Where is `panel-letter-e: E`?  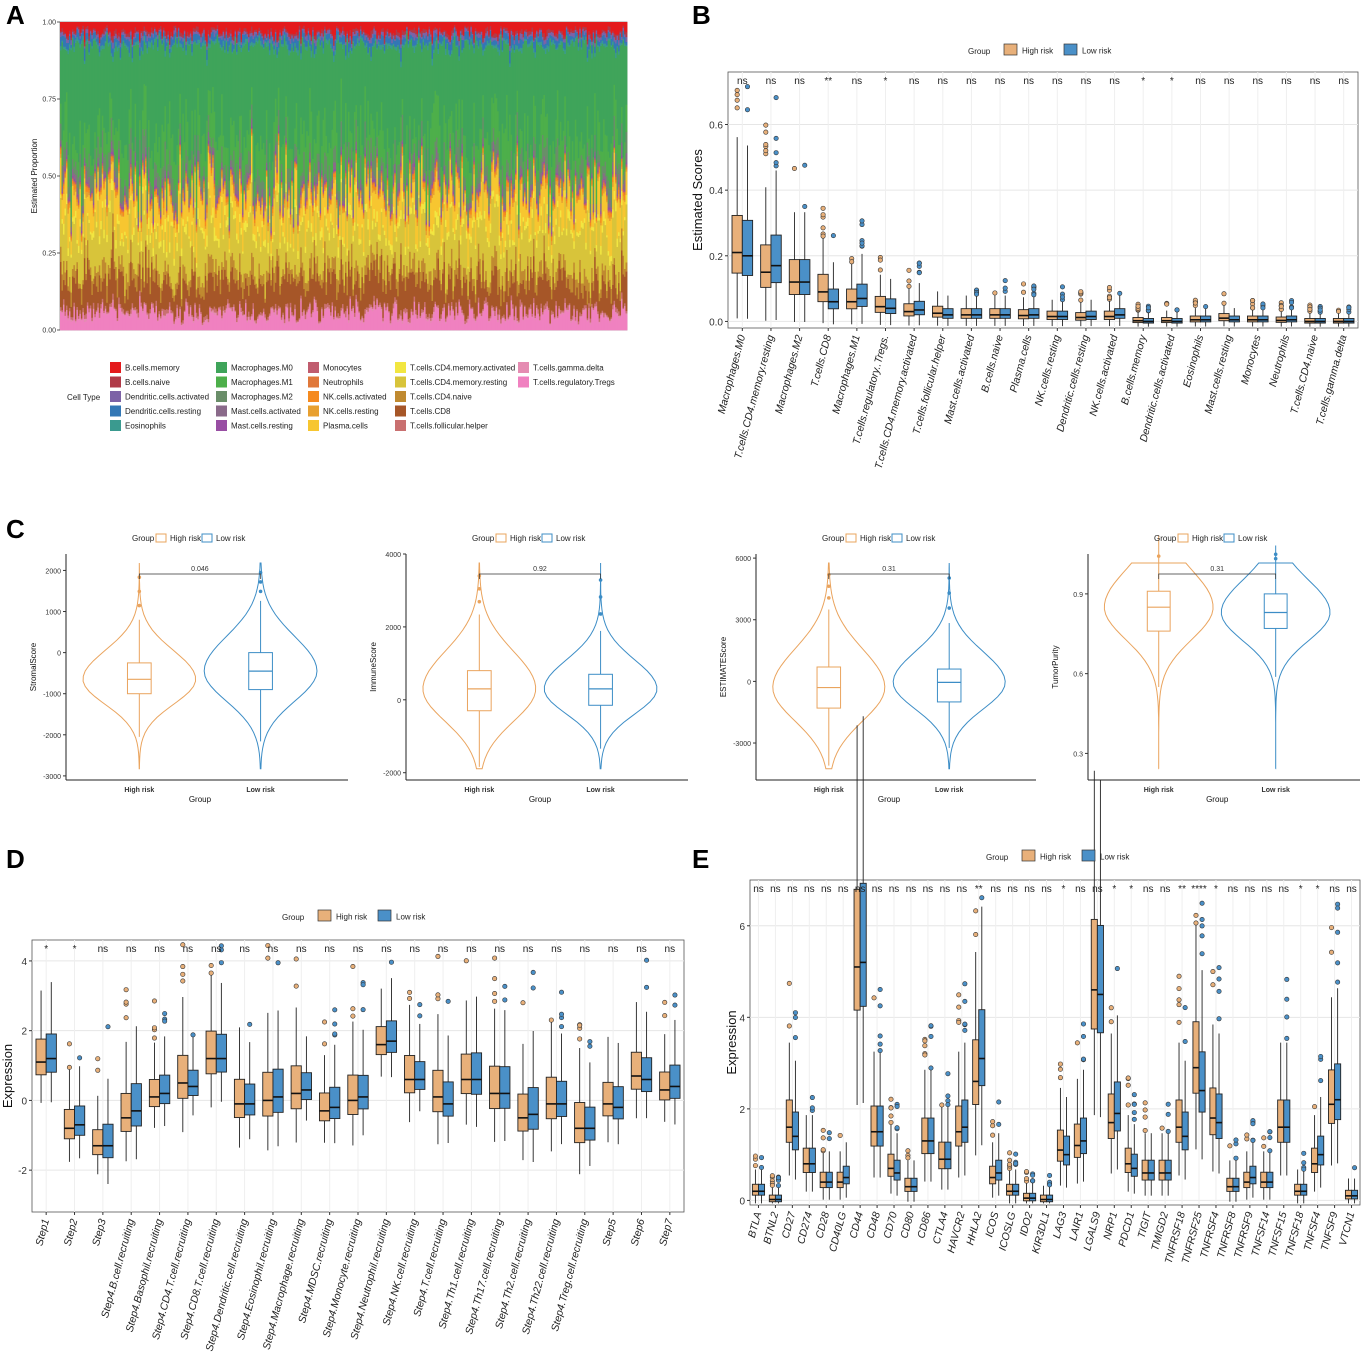 panel-letter-e: E is located at coordinates (700, 859).